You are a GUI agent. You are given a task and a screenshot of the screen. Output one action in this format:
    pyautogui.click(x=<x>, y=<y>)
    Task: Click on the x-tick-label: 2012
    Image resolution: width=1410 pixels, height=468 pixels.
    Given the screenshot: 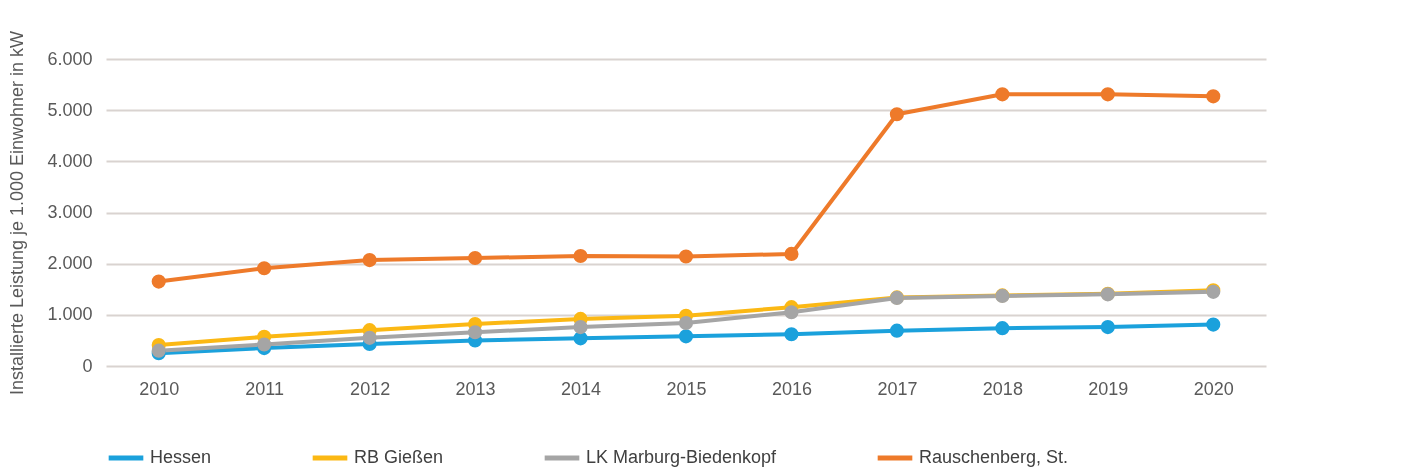 What is the action you would take?
    pyautogui.click(x=370, y=388)
    